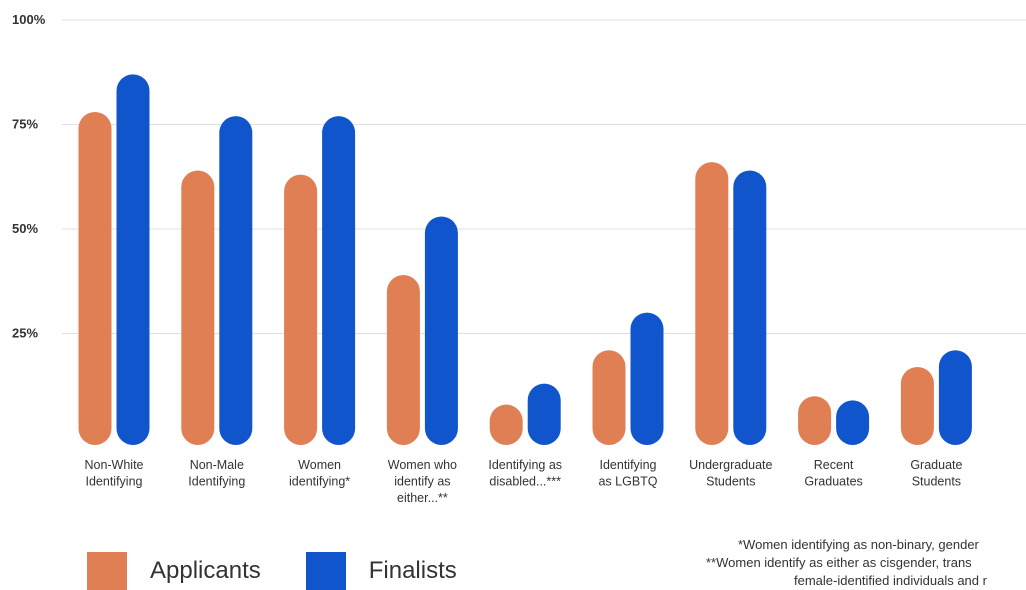  Describe the element at coordinates (29, 19) in the screenshot. I see `y-tick-label: 100%` at that location.